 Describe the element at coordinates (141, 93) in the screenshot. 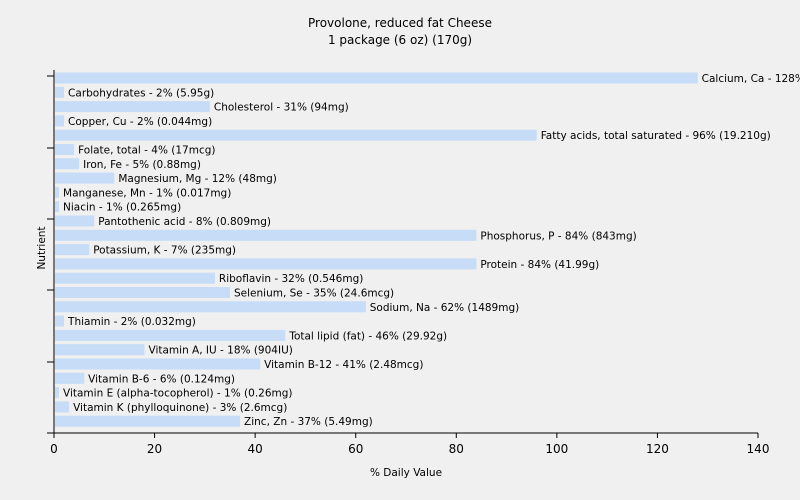

I see `bar-label: Carbohydrates - 2% (5.95g)` at that location.